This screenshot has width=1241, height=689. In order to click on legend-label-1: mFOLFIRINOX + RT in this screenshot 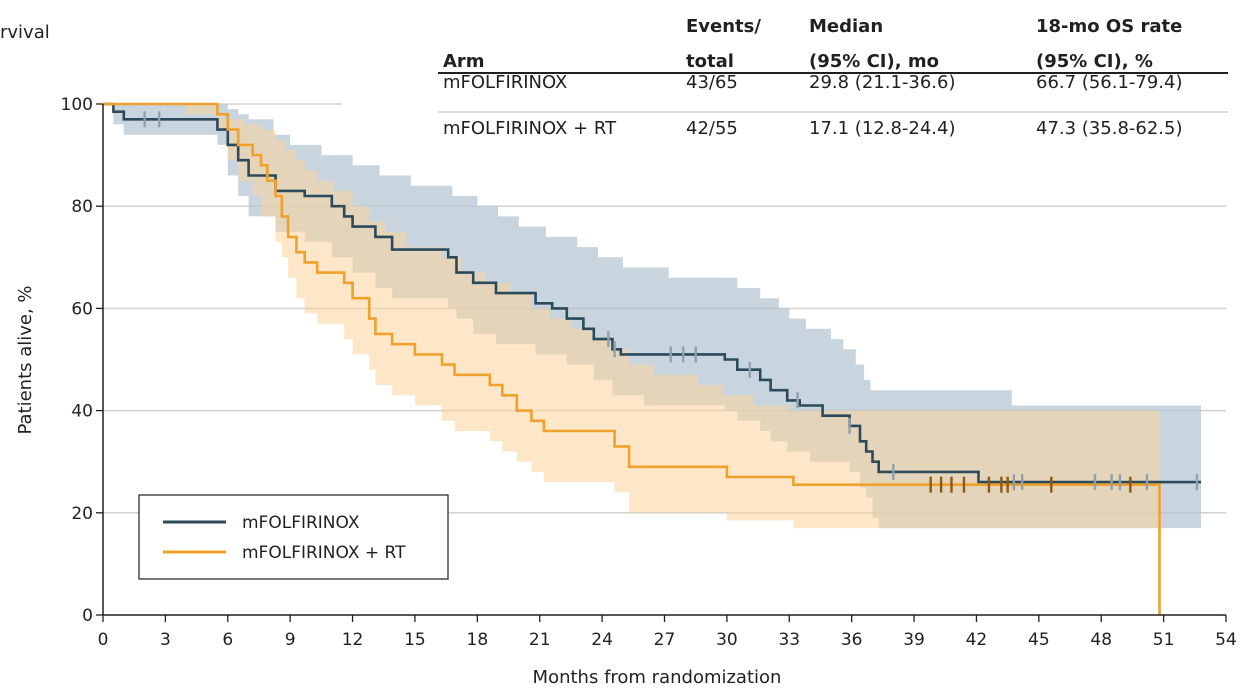, I will do `click(324, 553)`.